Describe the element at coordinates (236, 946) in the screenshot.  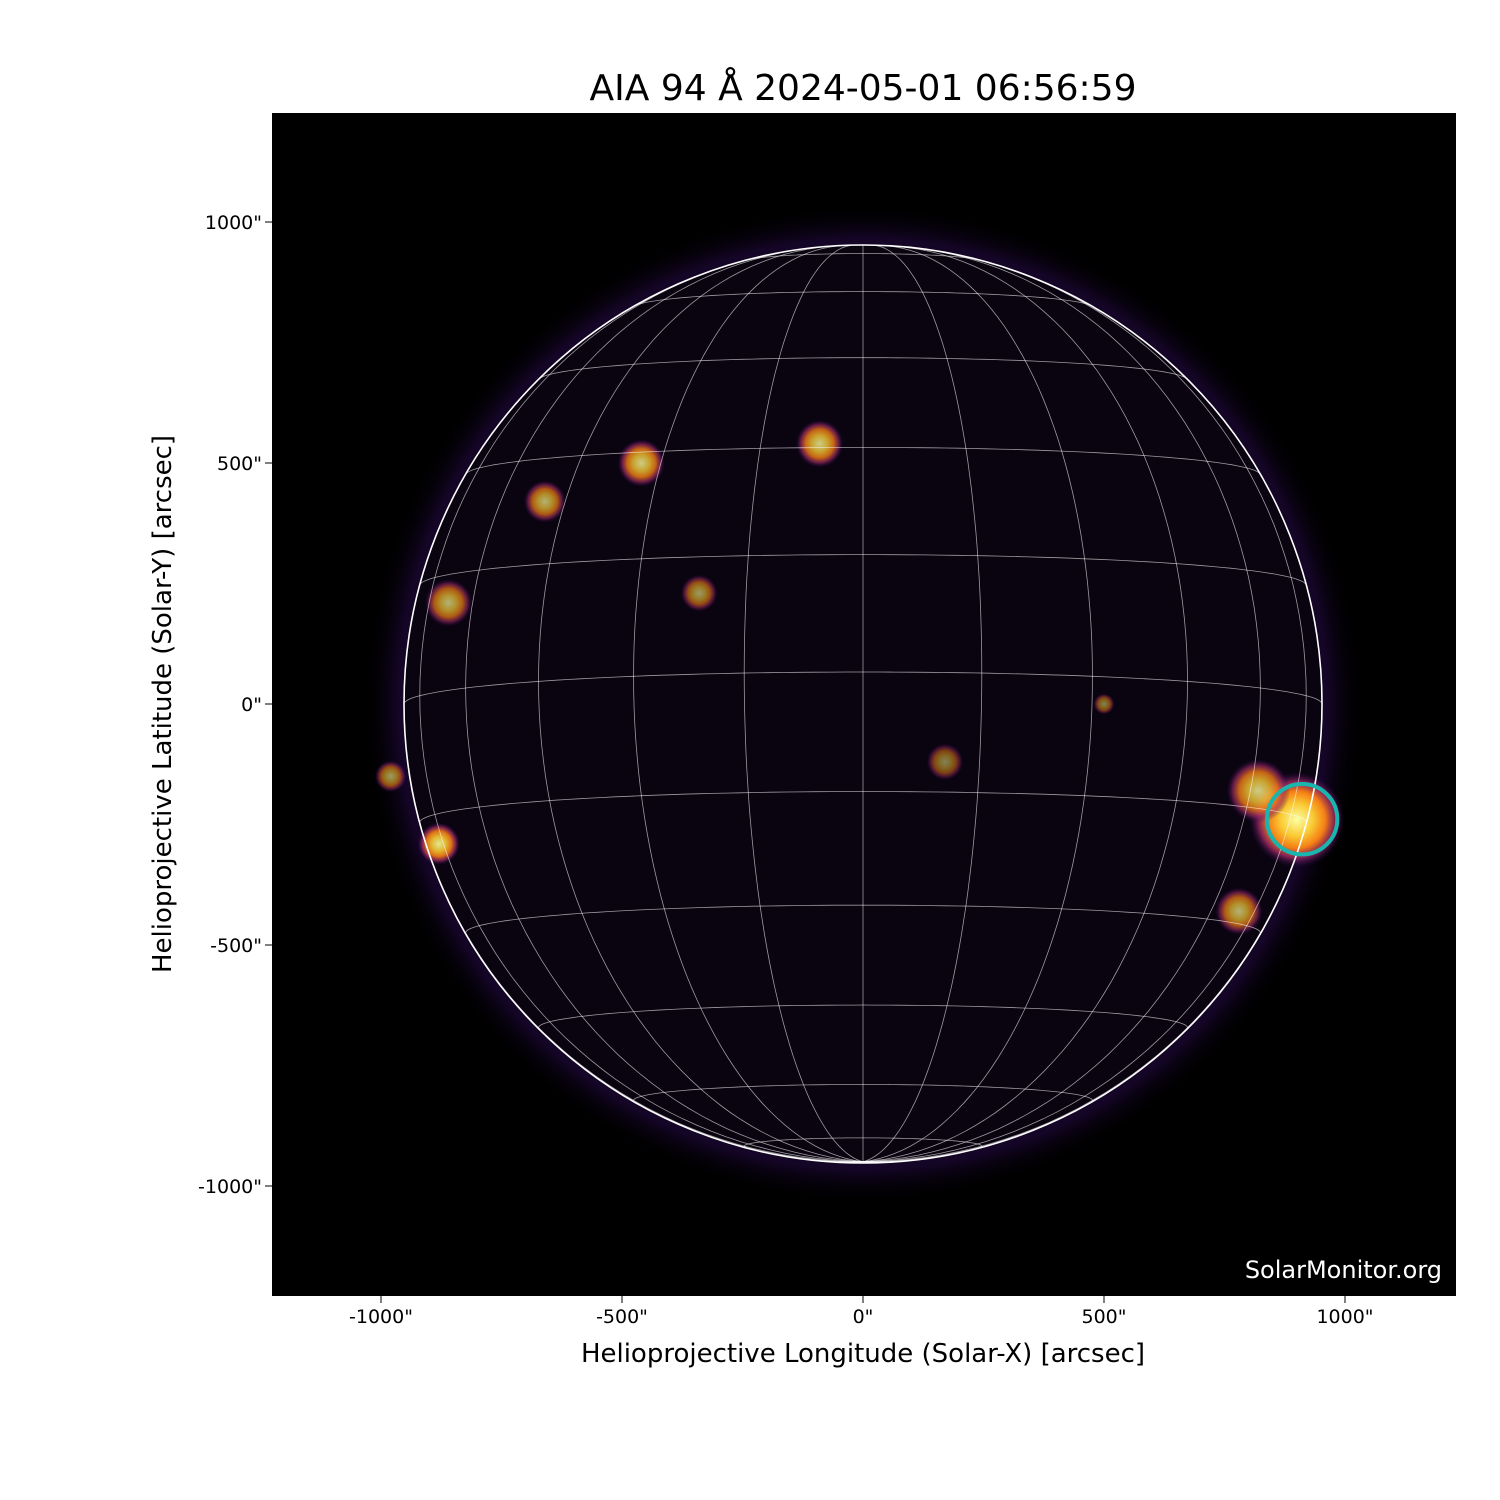
I see `y-tick-label: -500"` at that location.